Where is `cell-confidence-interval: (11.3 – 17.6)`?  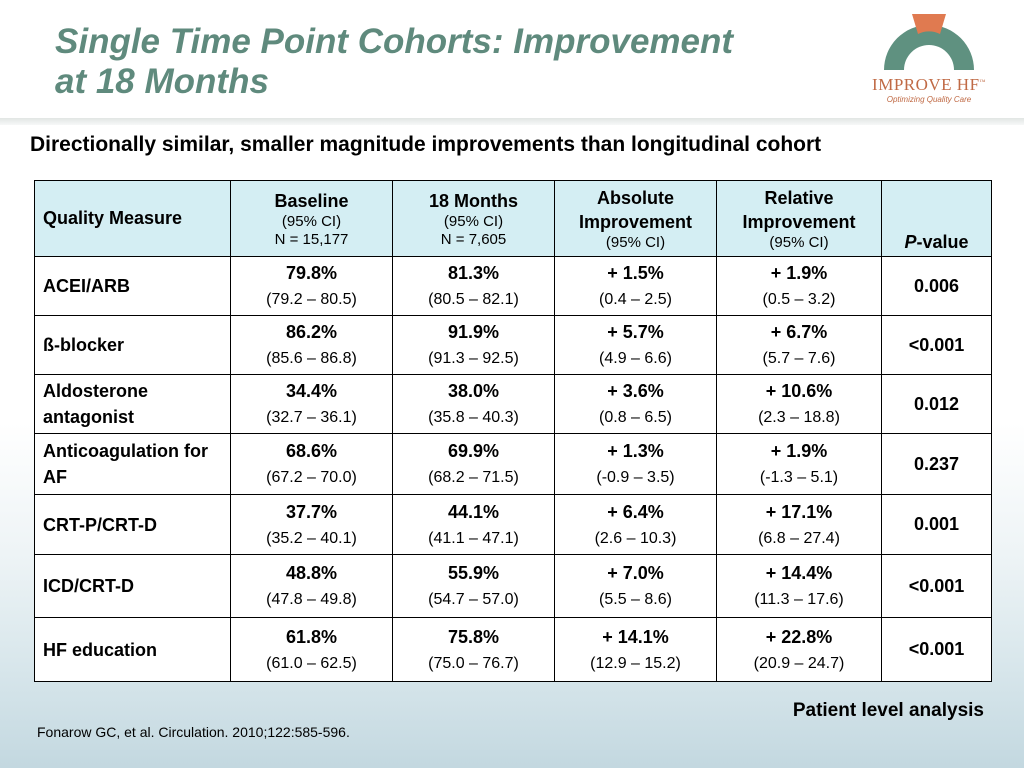 cell-confidence-interval: (11.3 – 17.6) is located at coordinates (799, 599).